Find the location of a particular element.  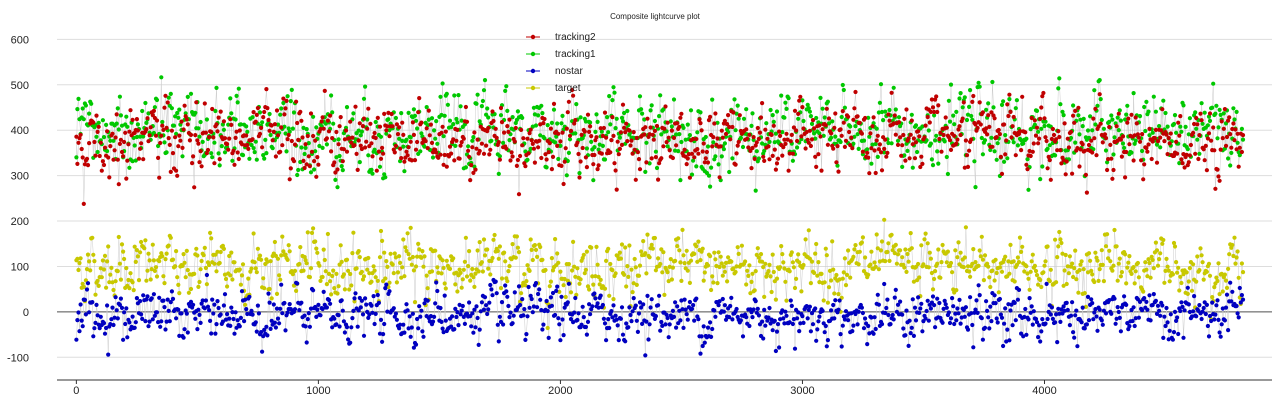

legend-label-tracking2: tracking2 is located at coordinates (575, 37).